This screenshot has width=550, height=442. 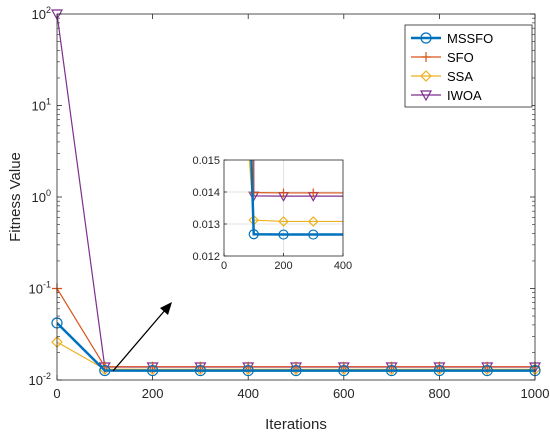 I want to click on inset-series-line-iwoa, so click(x=298, y=178).